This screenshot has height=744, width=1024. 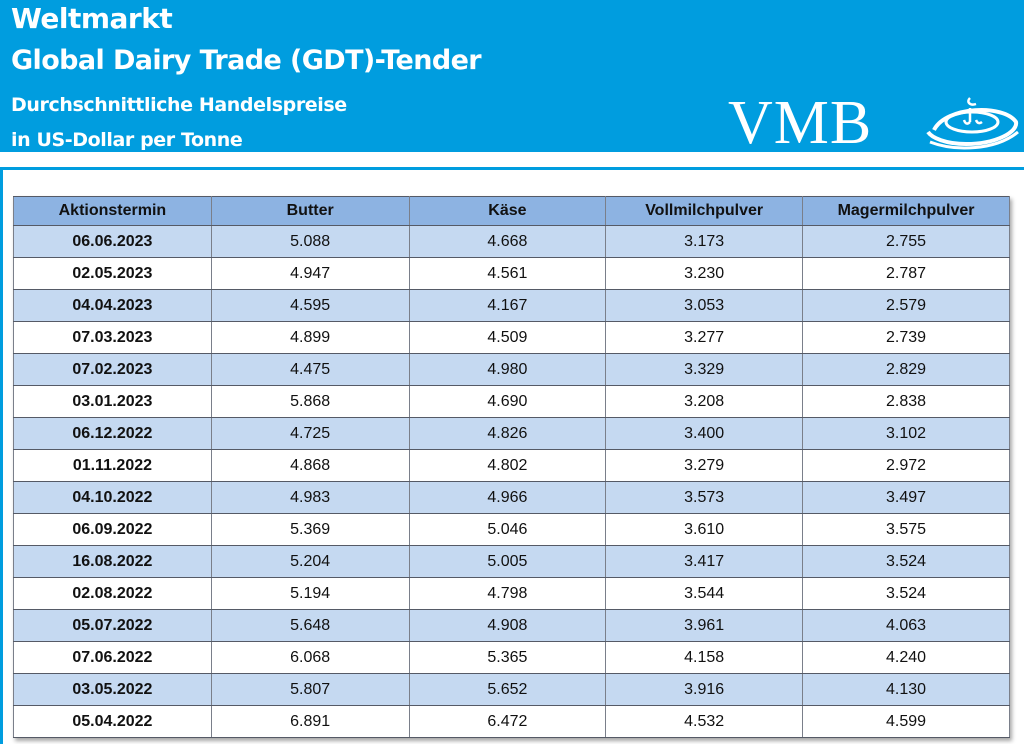 I want to click on cell-butter: 4.947, so click(x=310, y=273).